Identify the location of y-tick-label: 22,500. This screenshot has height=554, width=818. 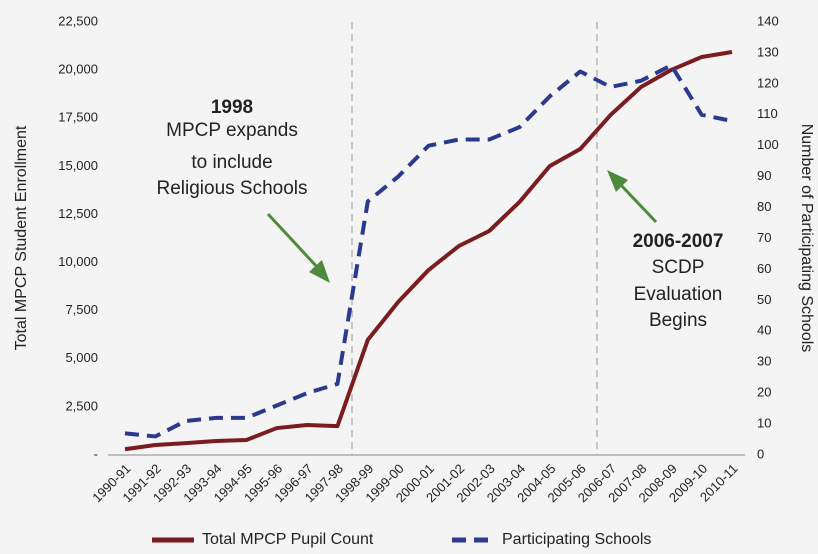
(78, 20).